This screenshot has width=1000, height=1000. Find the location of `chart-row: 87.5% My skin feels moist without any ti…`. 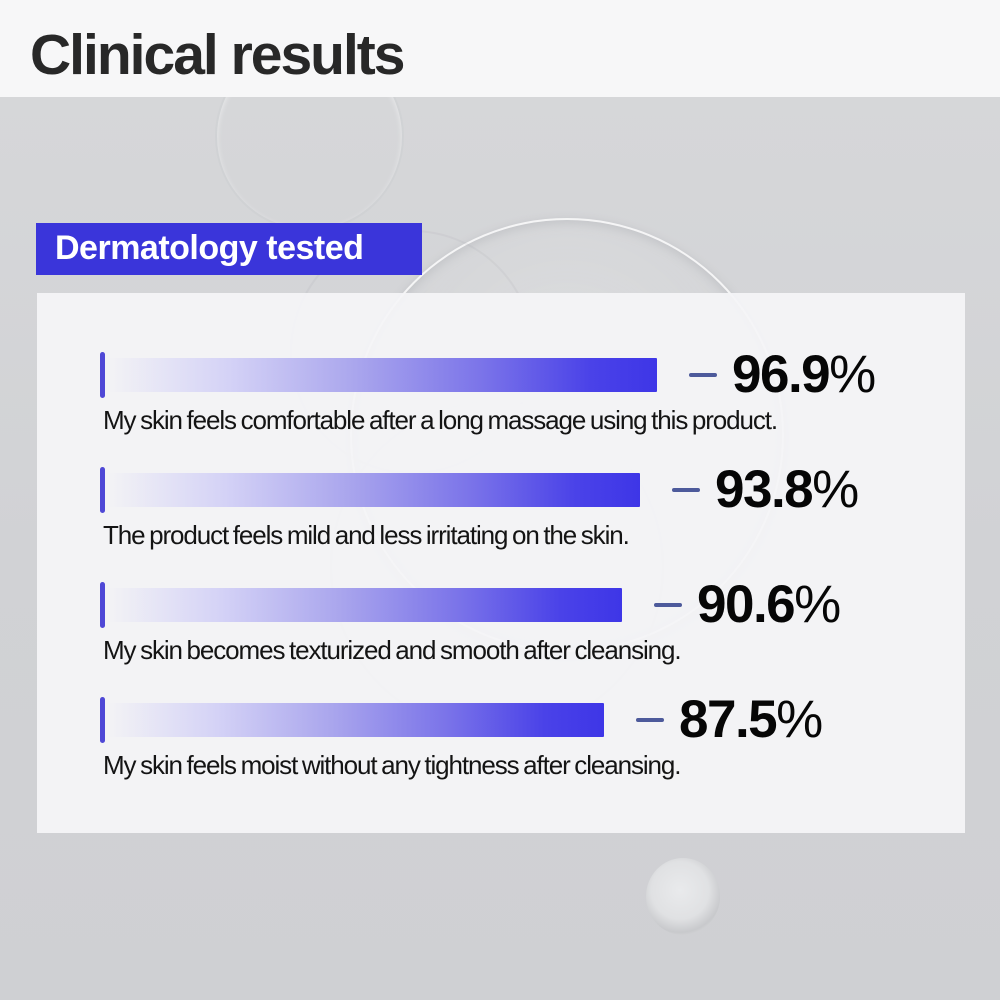

chart-row: 87.5% My skin feels moist without any ti… is located at coordinates (501, 752).